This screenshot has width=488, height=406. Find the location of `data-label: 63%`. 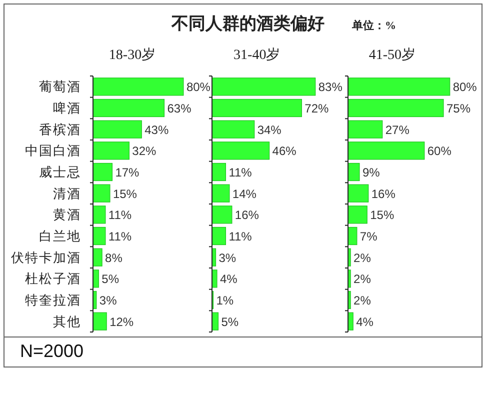

data-label: 63% is located at coordinates (179, 109).